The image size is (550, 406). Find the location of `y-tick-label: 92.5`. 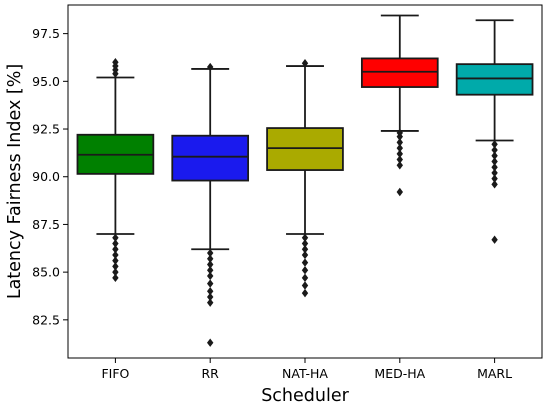

y-tick-label: 92.5 is located at coordinates (46, 129).